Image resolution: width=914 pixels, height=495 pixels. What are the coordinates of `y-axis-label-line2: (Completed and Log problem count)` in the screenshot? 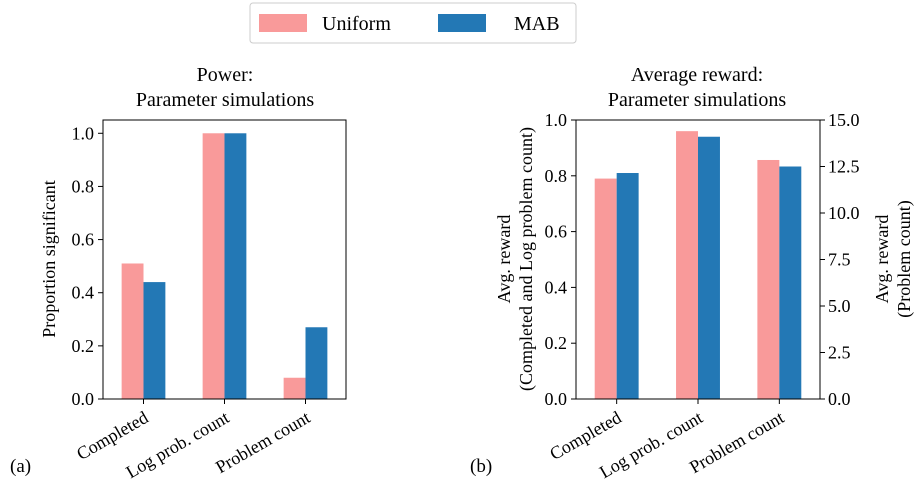 It's located at (526, 259).